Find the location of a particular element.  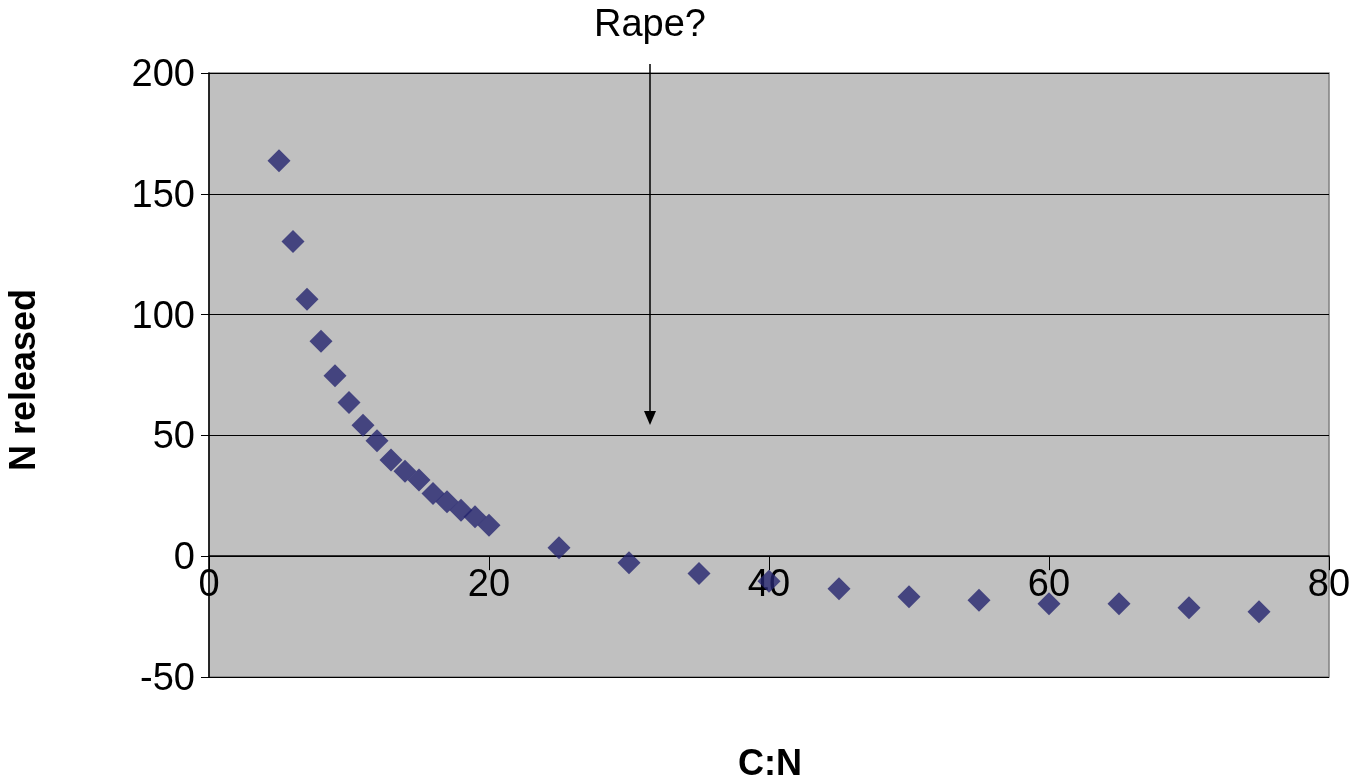

y-axis-title: N released is located at coordinates (22, 380).